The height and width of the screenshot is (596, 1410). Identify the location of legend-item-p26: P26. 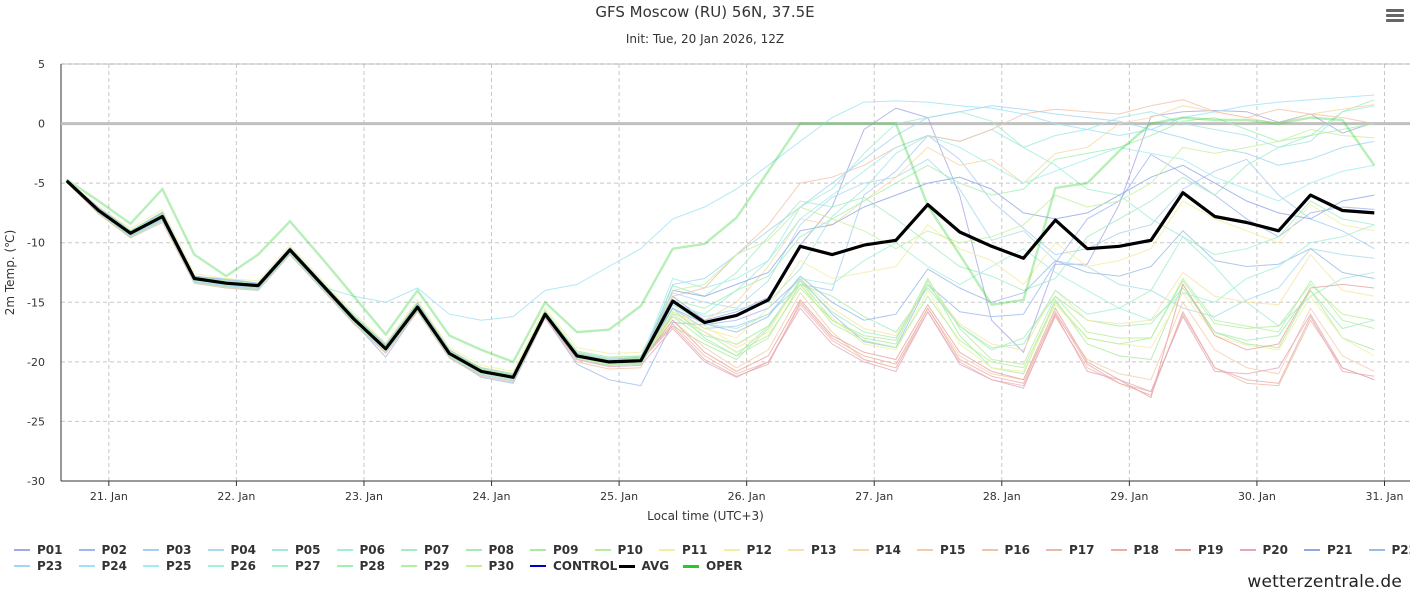
(231, 566).